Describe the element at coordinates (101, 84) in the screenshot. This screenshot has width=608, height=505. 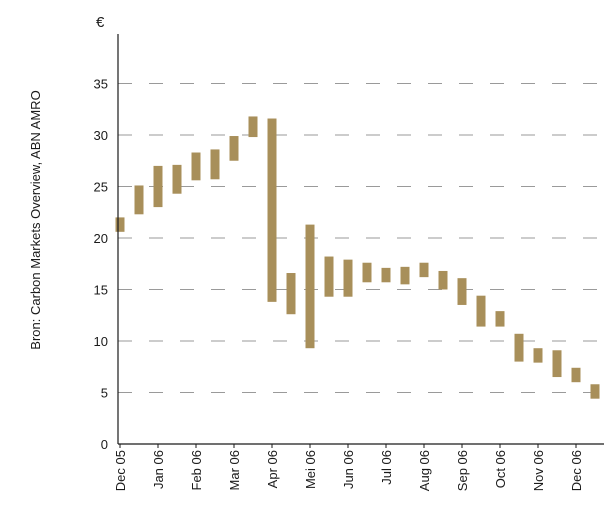
I see `y-tick-label: 35` at that location.